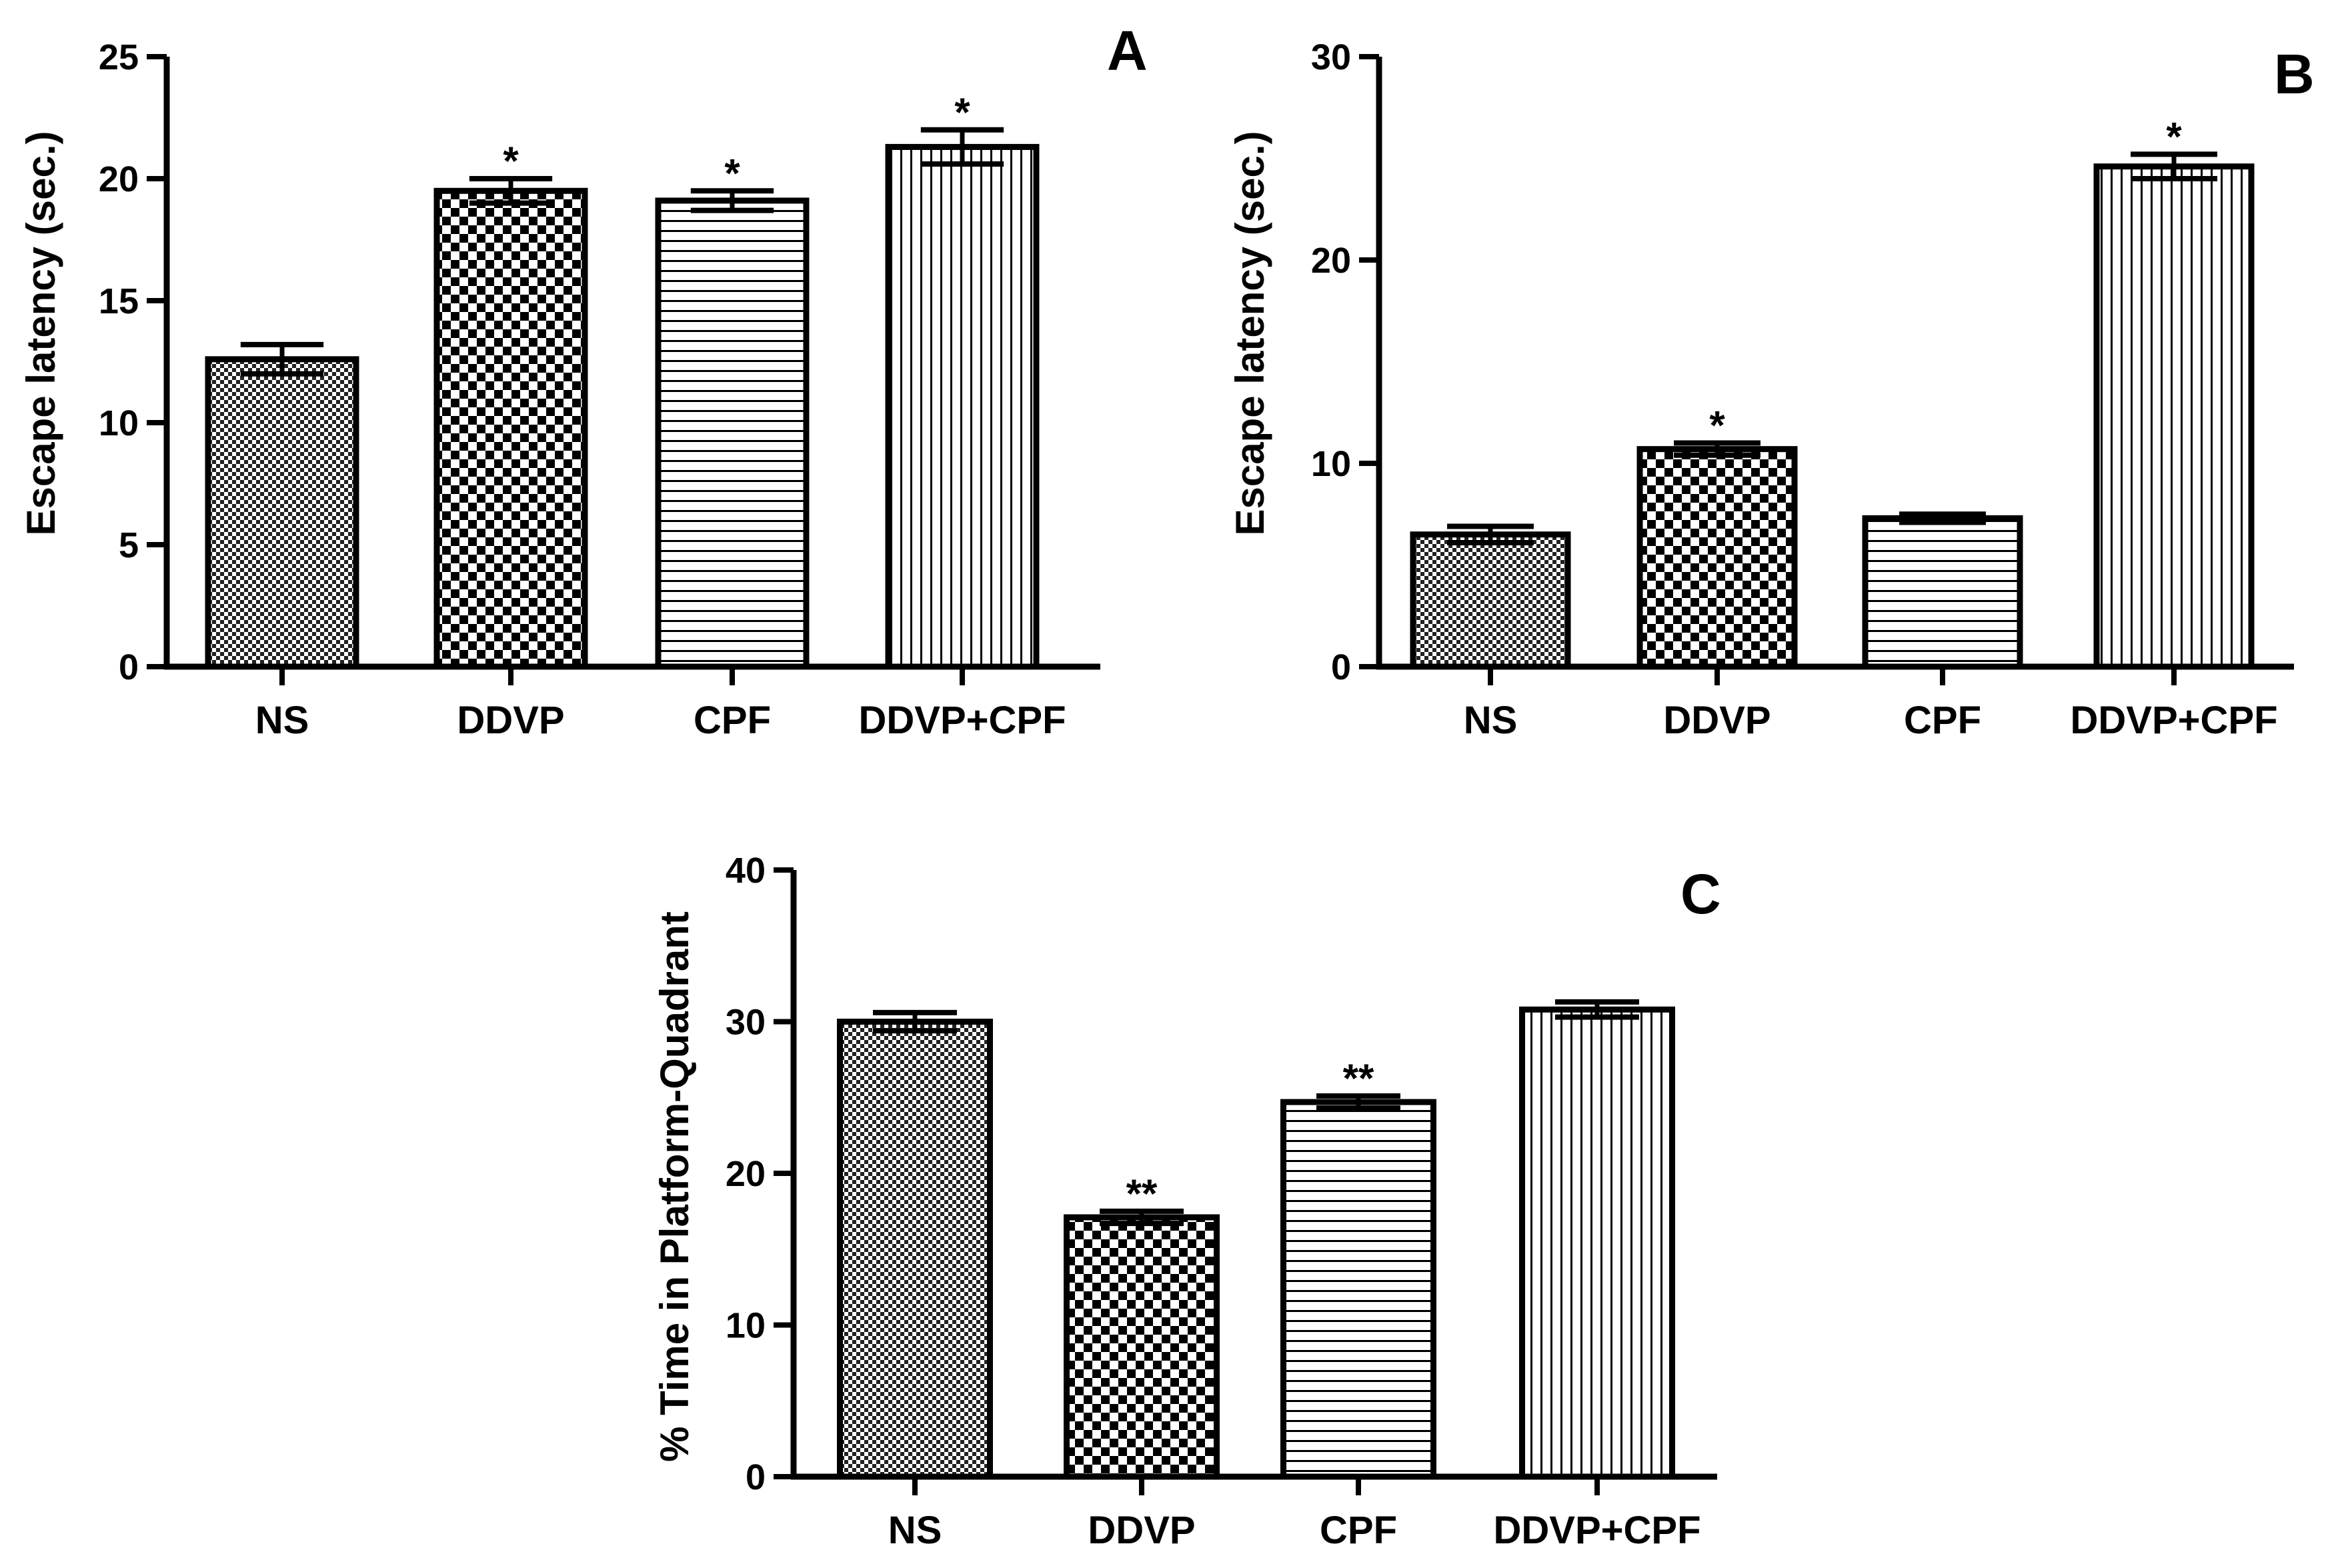 The height and width of the screenshot is (1568, 2340). What do you see at coordinates (732, 173) in the screenshot?
I see `significance-a-2: *` at bounding box center [732, 173].